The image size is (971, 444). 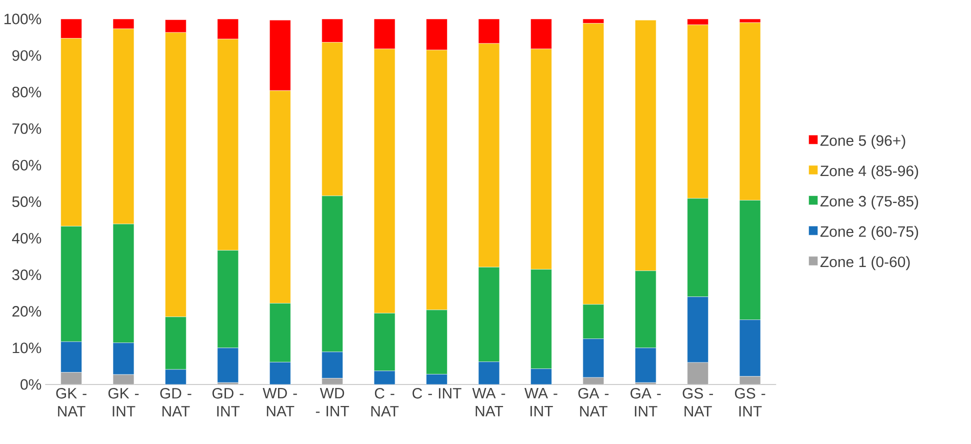 I want to click on x-tick-label: GD - INT, so click(x=228, y=402).